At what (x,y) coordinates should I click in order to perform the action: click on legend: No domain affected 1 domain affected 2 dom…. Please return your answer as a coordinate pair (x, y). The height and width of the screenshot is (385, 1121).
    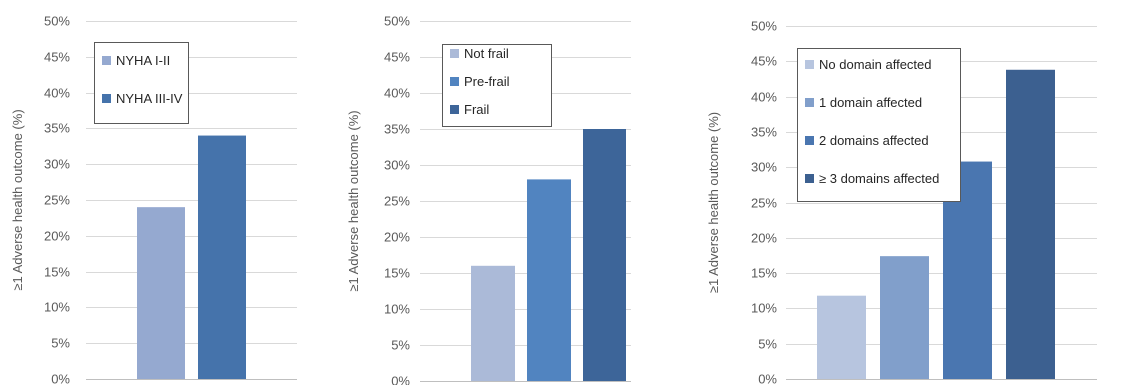
    Looking at the image, I should click on (879, 125).